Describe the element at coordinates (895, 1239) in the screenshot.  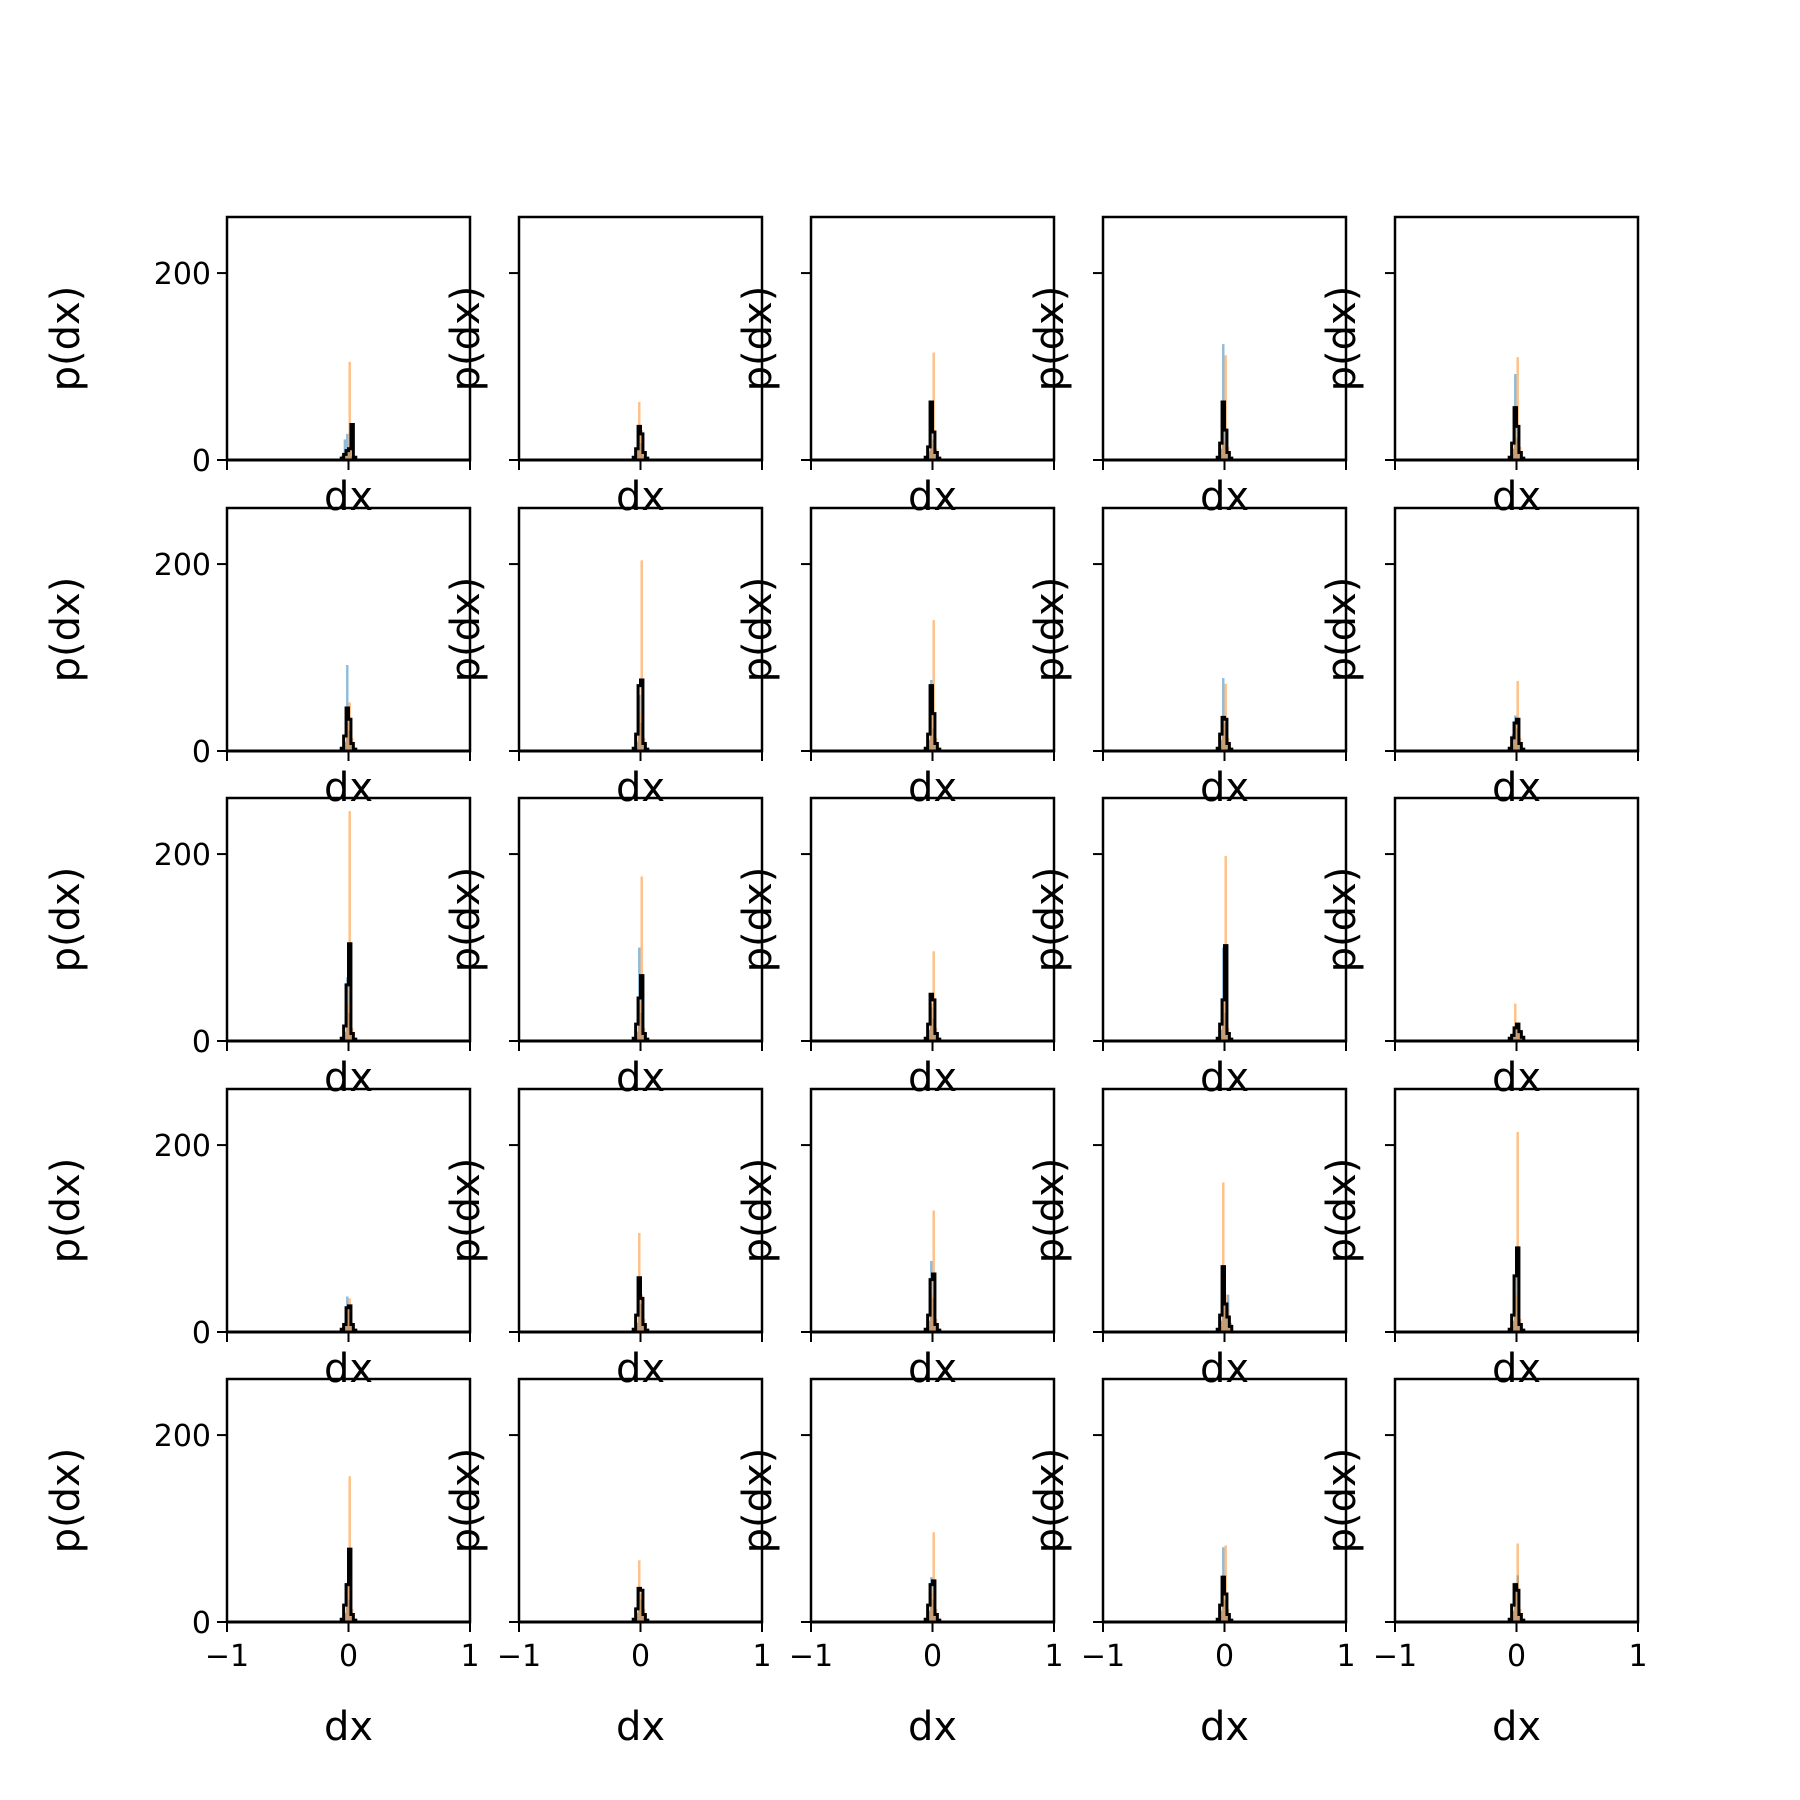
I see `subplot-r3-c2: dx p(dx)` at that location.